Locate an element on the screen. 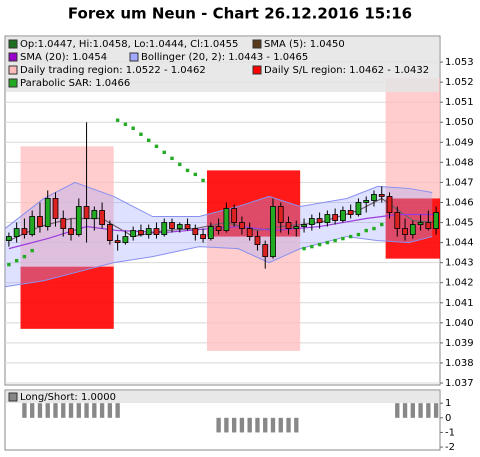 This screenshot has width=480, height=457. y-tick-label: 1 is located at coordinates (448, 403).